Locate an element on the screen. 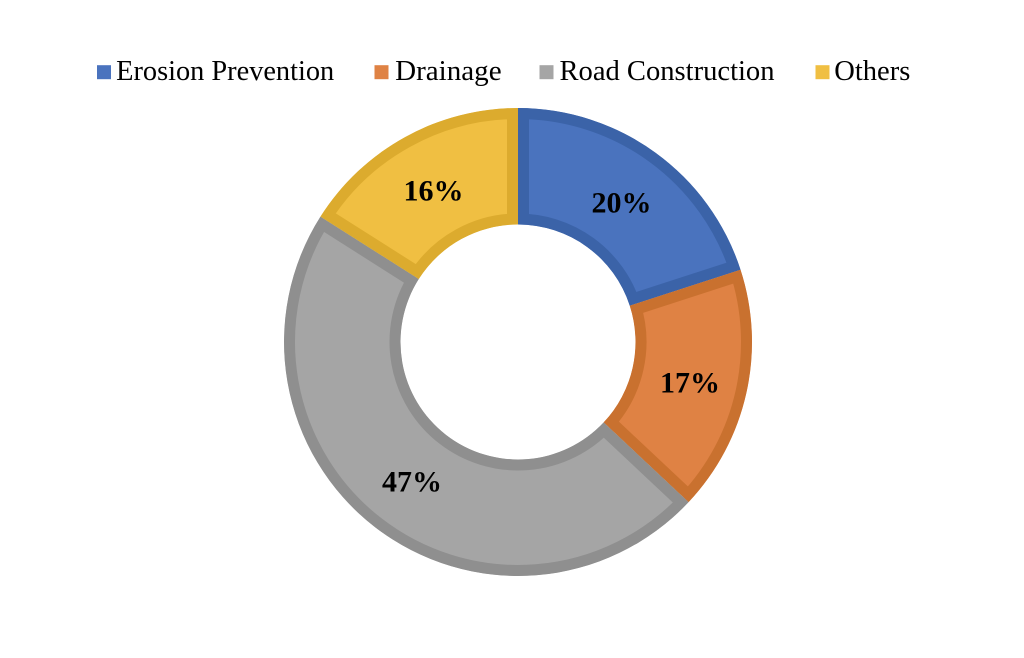  svg-text: Erosion Prevention is located at coordinates (225, 71).